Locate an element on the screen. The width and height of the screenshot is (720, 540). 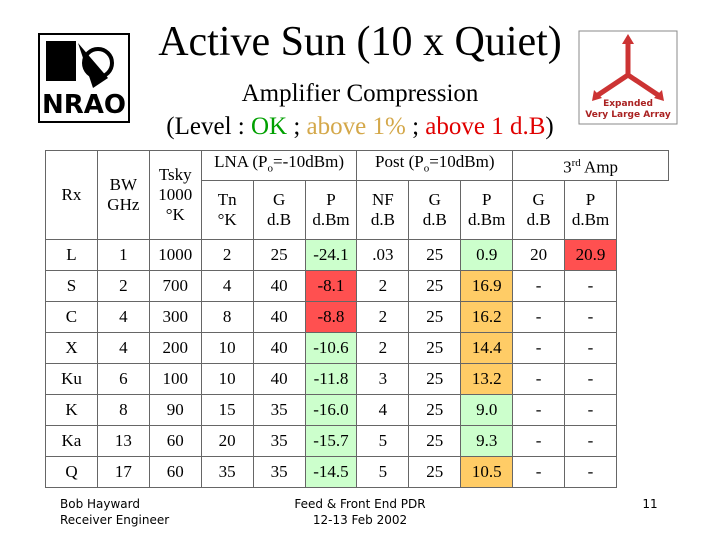
group-header-part: =-10dBm) is located at coordinates (308, 162).